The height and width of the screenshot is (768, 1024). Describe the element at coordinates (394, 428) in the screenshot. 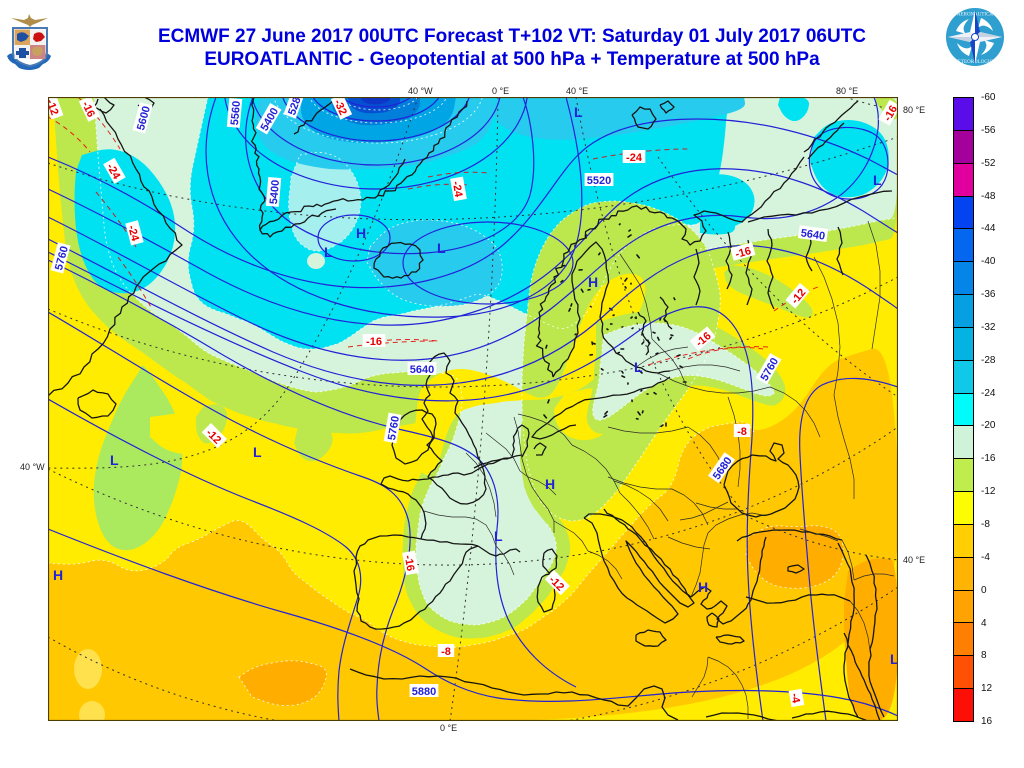

I see `svg-text: 5760` at that location.